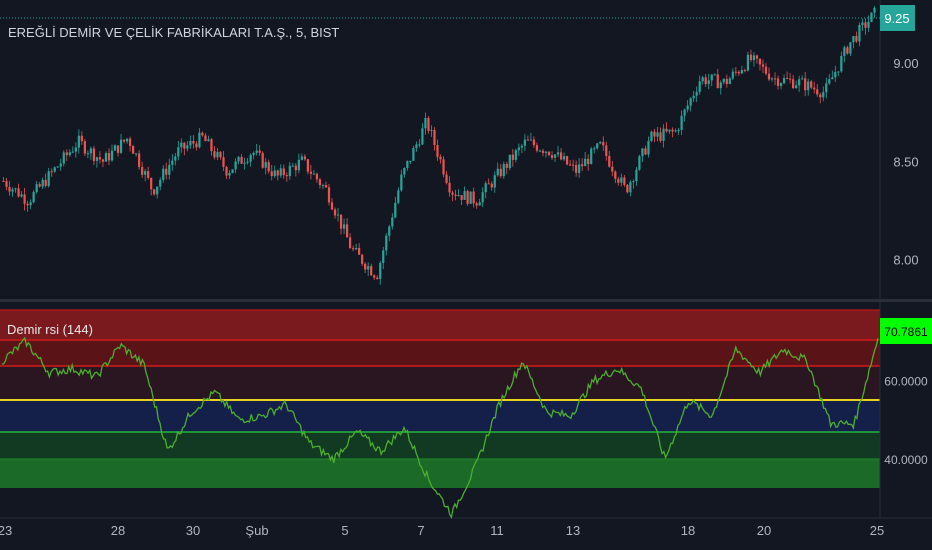 This screenshot has height=550, width=932. Describe the element at coordinates (442, 530) in the screenshot. I see `time-axis: 23 28 30 Şub 5 7 11 13 18 20 25` at that location.